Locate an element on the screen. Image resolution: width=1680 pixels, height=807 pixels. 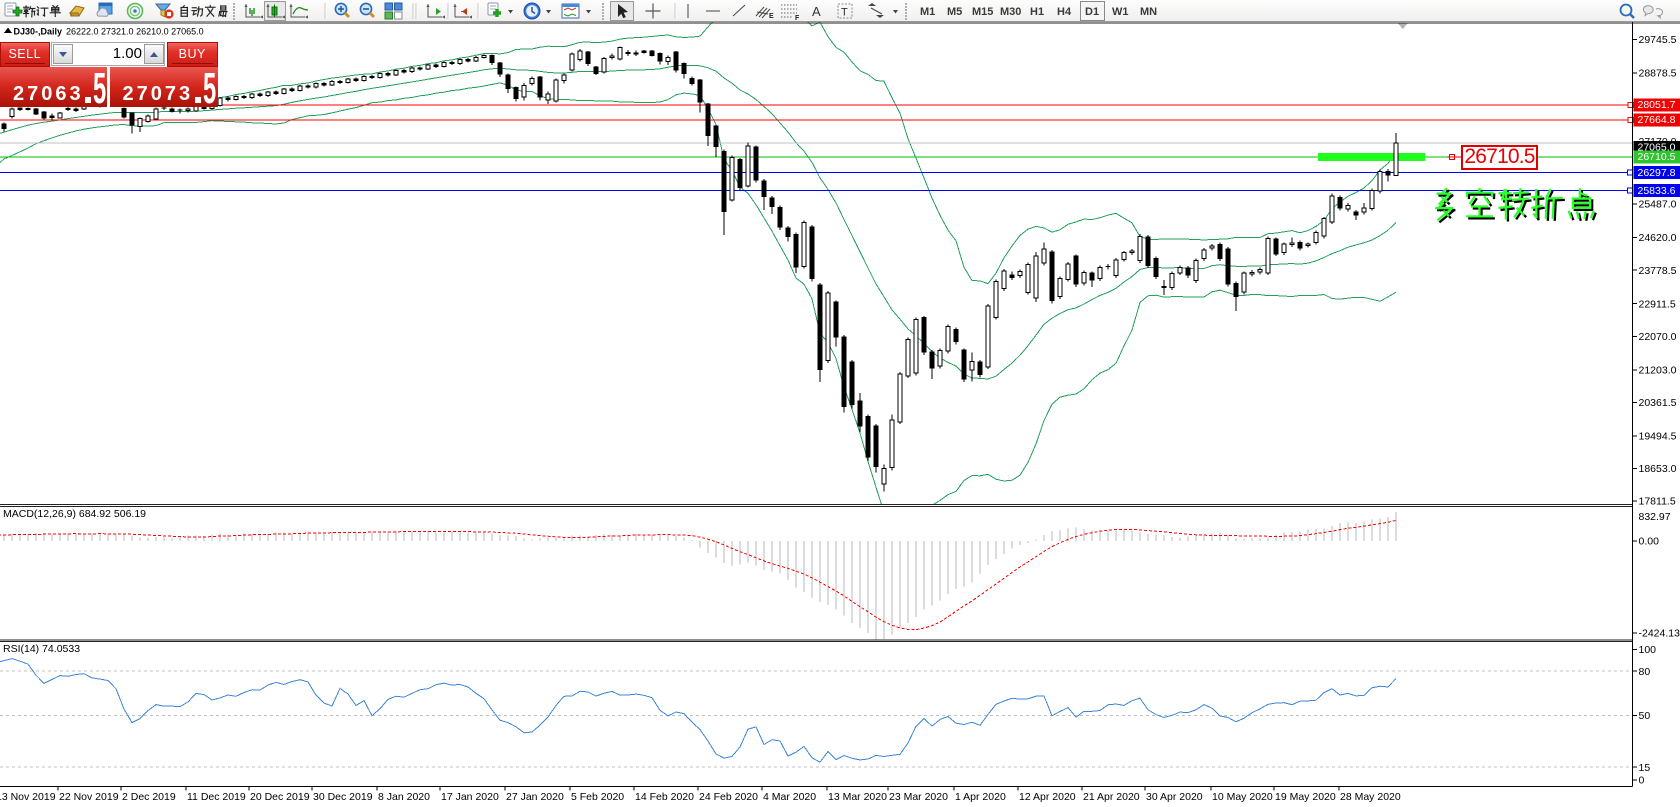
svg-text: 27 Jan 2020 is located at coordinates (535, 797).